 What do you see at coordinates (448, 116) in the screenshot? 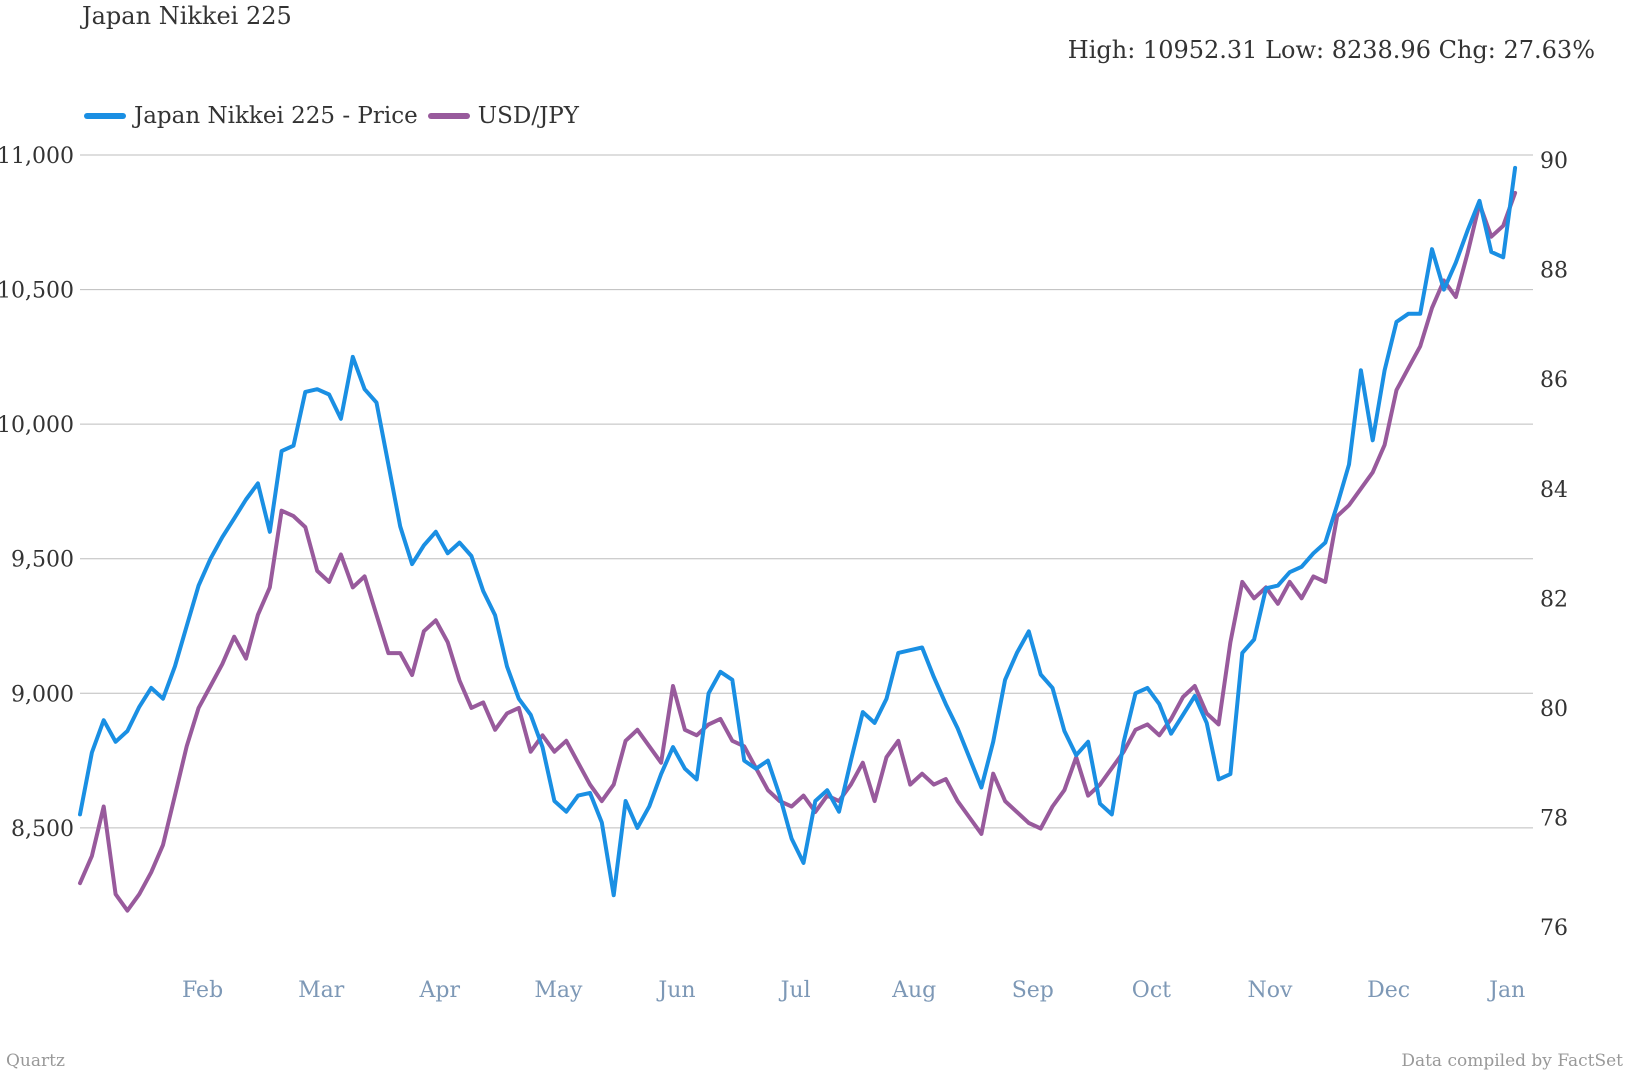
I see `legend-swatch-usdjpy` at bounding box center [448, 116].